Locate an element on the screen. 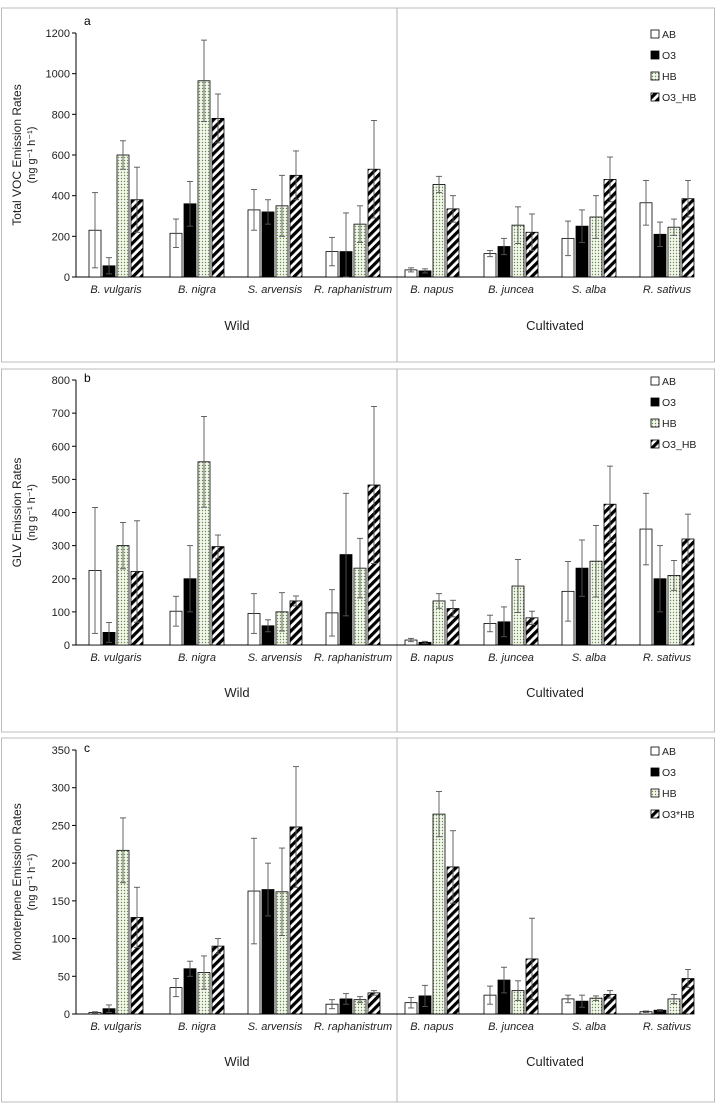  panel-a-errorbar-b-napus-o3 is located at coordinates (425, 271).